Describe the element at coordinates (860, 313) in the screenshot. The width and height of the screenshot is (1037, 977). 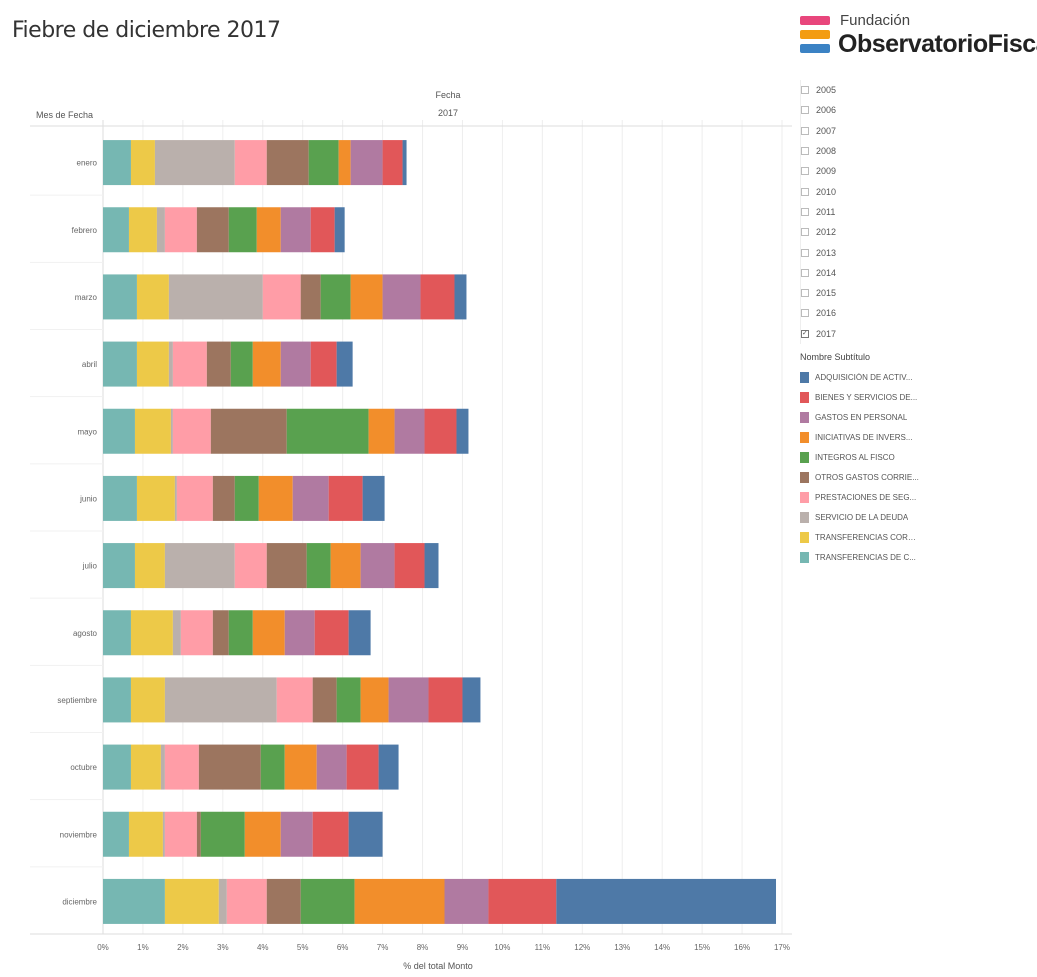
I see `year-filter-item: 2016` at that location.